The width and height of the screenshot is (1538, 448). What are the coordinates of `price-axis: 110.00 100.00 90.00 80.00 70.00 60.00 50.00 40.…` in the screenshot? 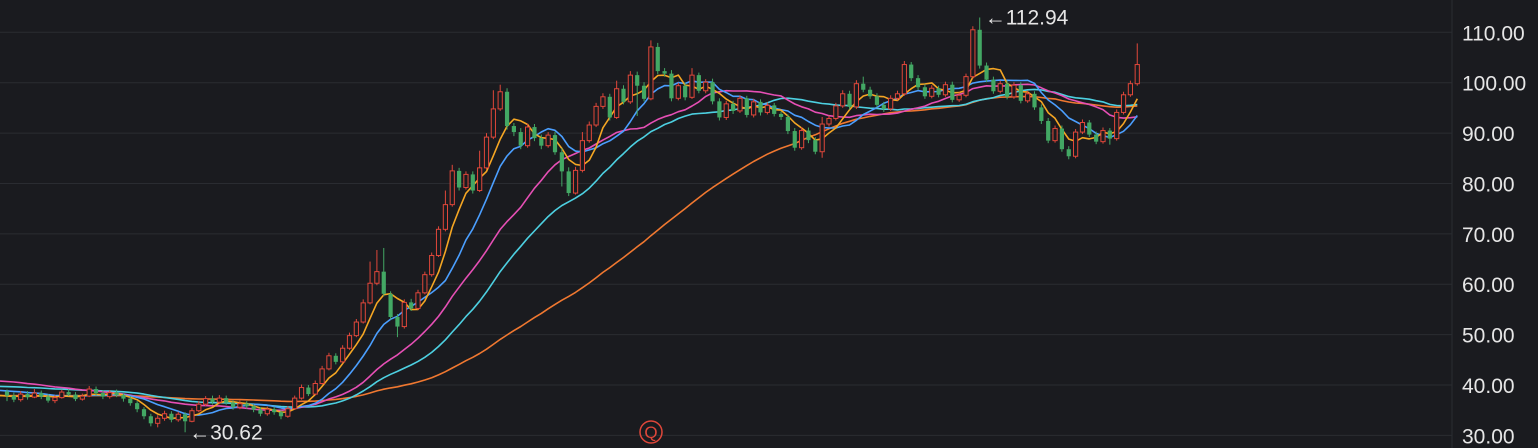 It's located at (1494, 235).